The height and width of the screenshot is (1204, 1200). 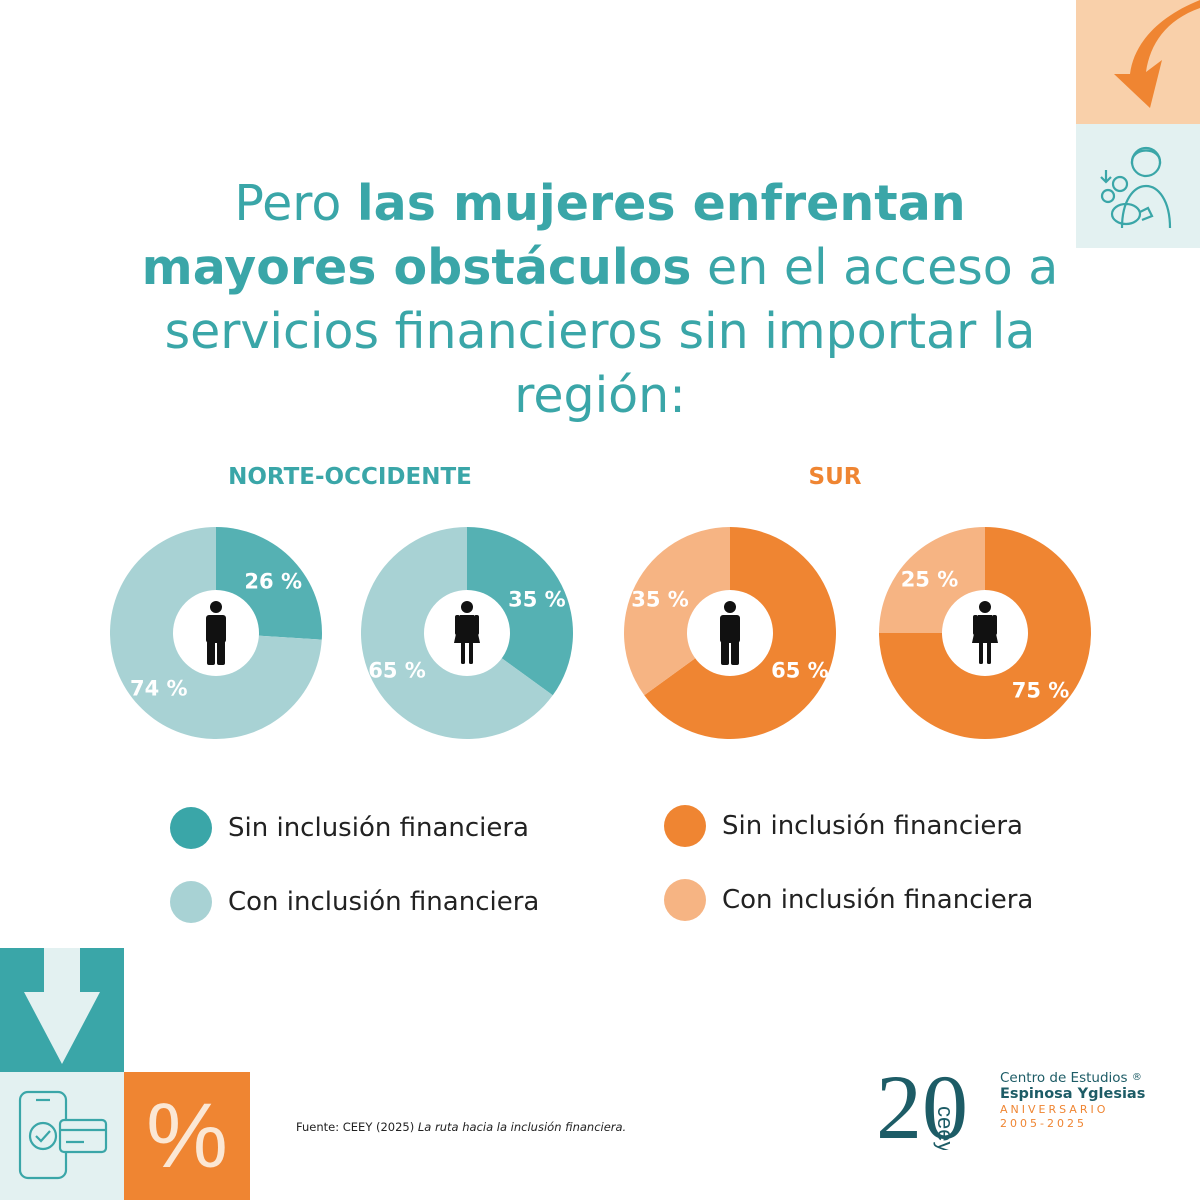 I want to click on logo-years: 2005-2025, so click(x=1043, y=1123).